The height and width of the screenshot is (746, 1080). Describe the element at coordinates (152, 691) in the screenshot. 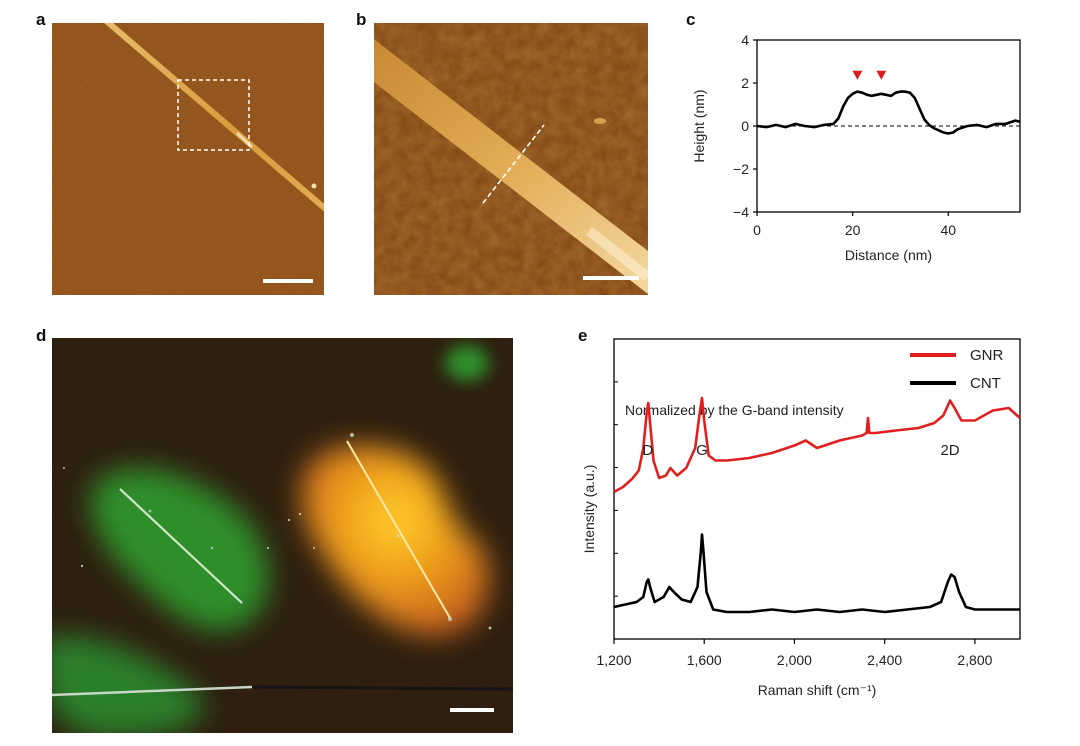

I see `ribbon-bottom` at that location.